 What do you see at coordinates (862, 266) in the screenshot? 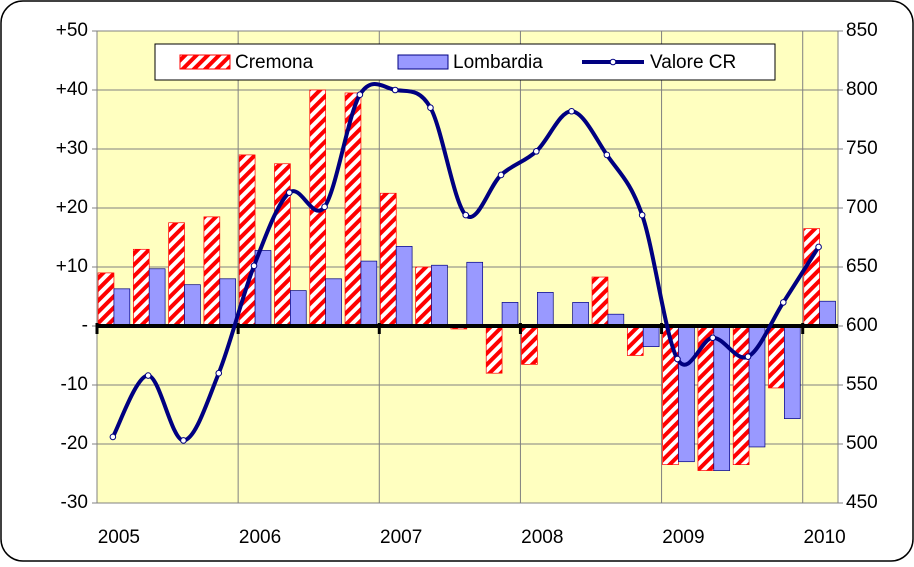
I see `y2-tick-label: 650` at bounding box center [862, 266].